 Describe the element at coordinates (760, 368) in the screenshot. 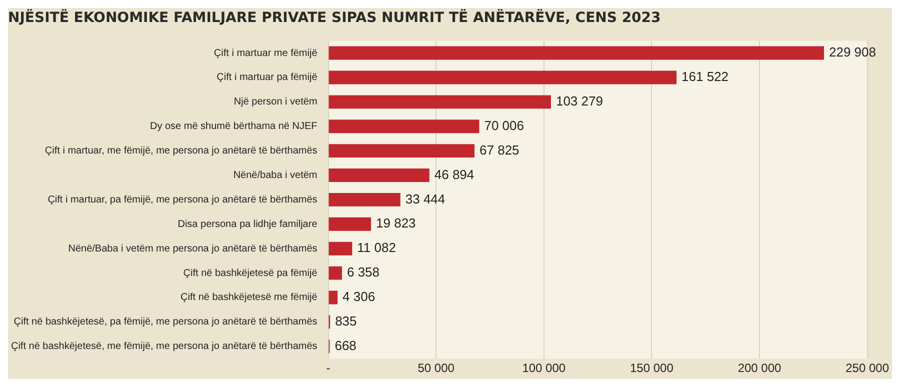

I see `x-tick-label: 200 000` at that location.